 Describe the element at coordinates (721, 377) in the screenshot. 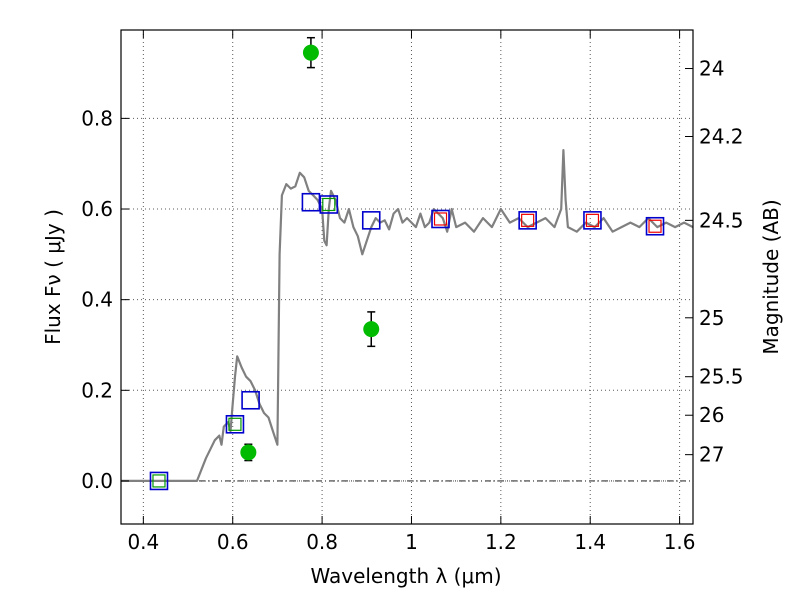

I see `right-axis-tick-label: 25.5` at that location.